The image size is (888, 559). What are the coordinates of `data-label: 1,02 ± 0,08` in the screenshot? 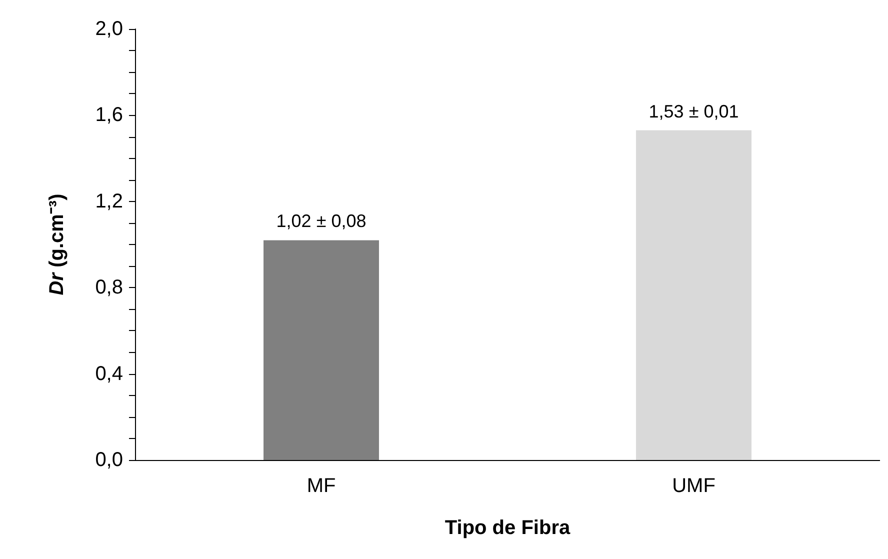 It's located at (321, 221).